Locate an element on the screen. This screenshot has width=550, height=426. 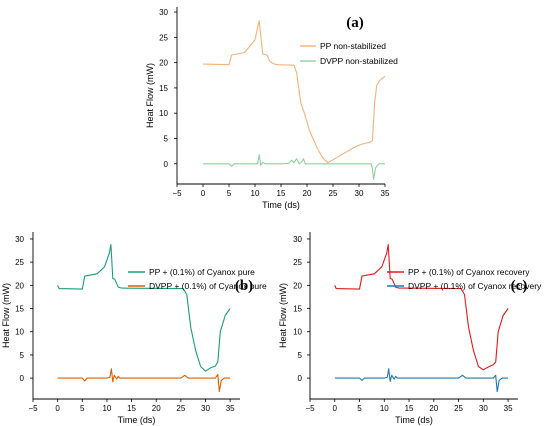
legend-label: DVPP non-stabilized is located at coordinates (359, 61).